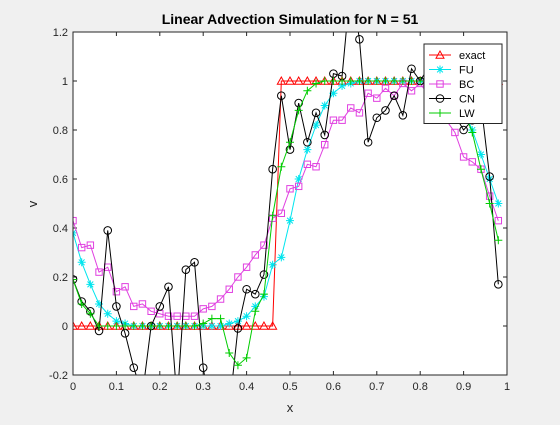 This screenshot has height=425, width=560. Describe the element at coordinates (333, 387) in the screenshot. I see `x-tick-label: 0.6` at that location.